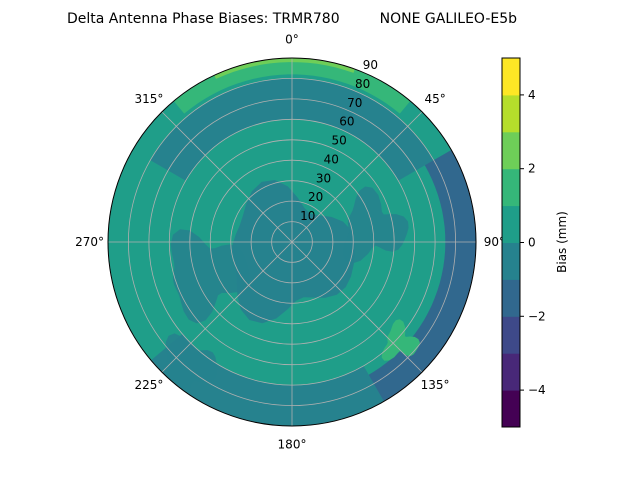  I want to click on colorbar: 4 2 0 −2 −4 Bias (mm), so click(535, 242).